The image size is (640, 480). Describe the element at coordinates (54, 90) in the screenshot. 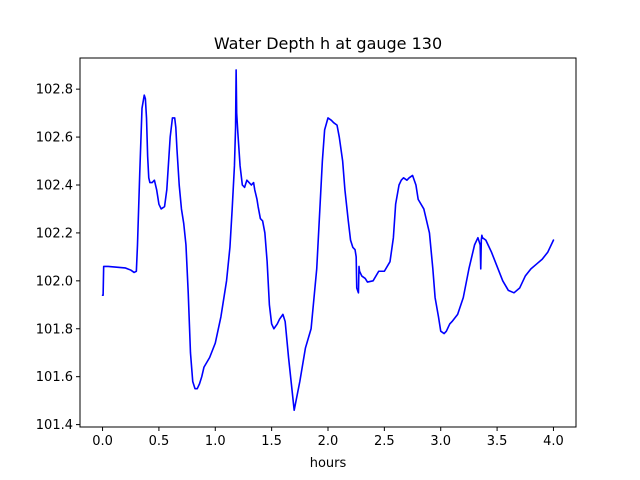

I see `y-tick-label: 102.8` at that location.